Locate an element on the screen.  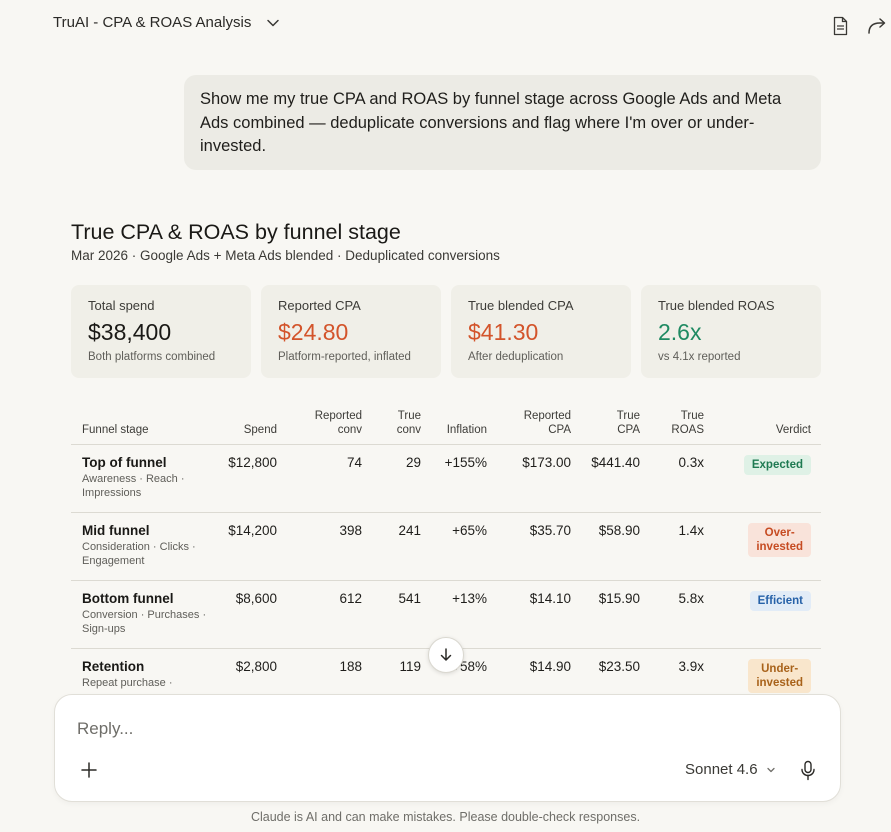
header-true-roas: True ROAS is located at coordinates (672, 424).